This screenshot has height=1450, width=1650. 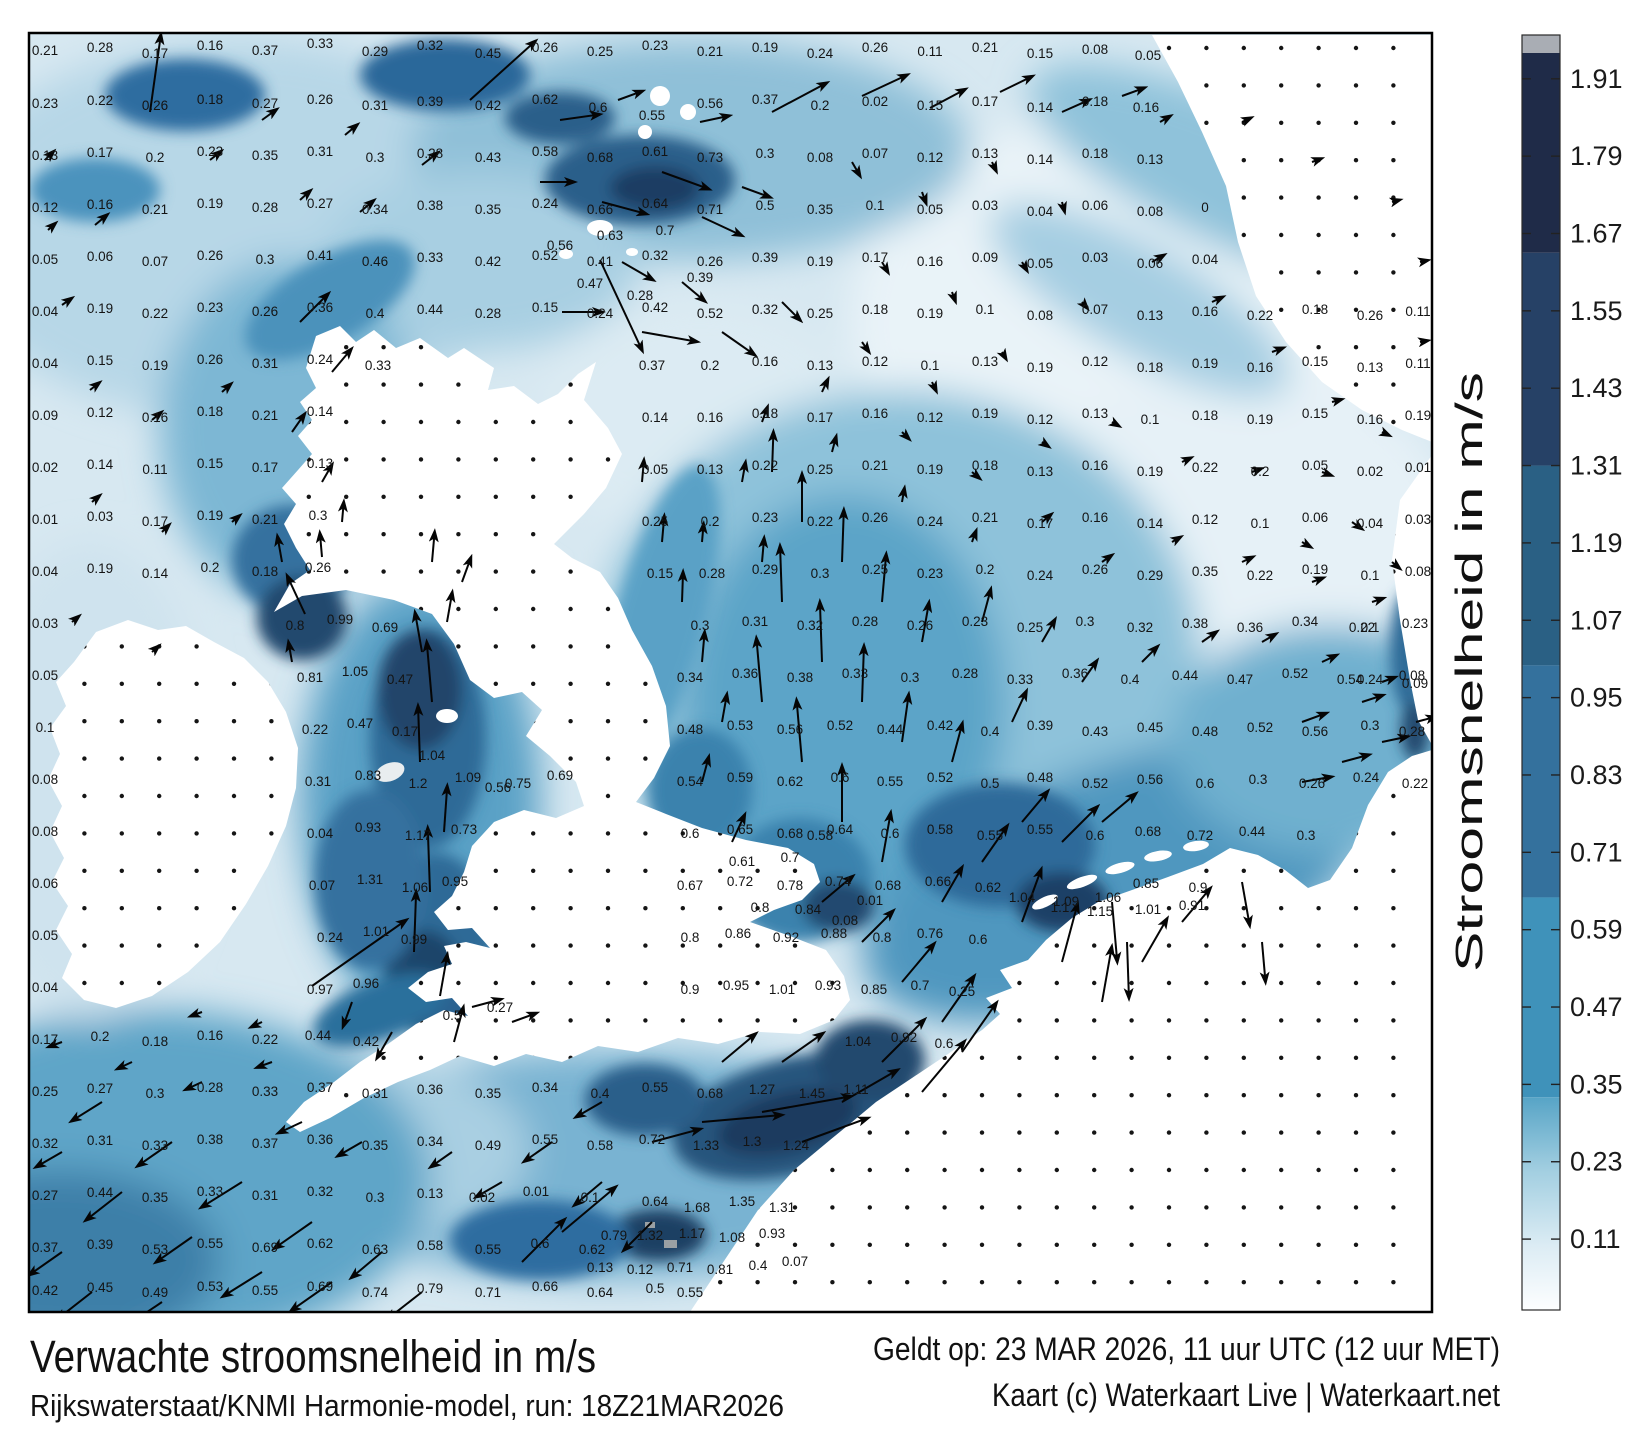 What do you see at coordinates (1596, 233) in the screenshot?
I see `colorbar-tick-label: 1.67` at bounding box center [1596, 233].